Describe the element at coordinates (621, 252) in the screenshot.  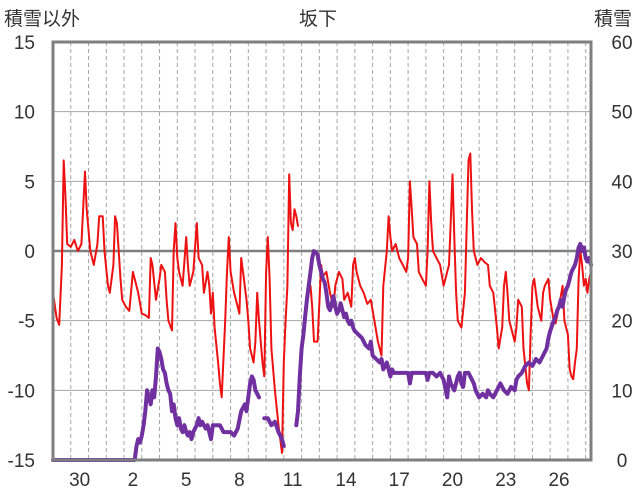
I see `right-tick-label: 30` at that location.